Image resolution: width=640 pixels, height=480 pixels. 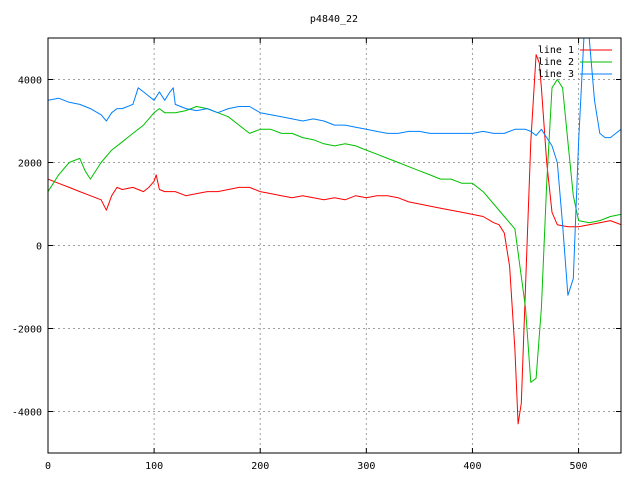 What do you see at coordinates (334, 19) in the screenshot?
I see `chart-title: p4840_22` at bounding box center [334, 19].